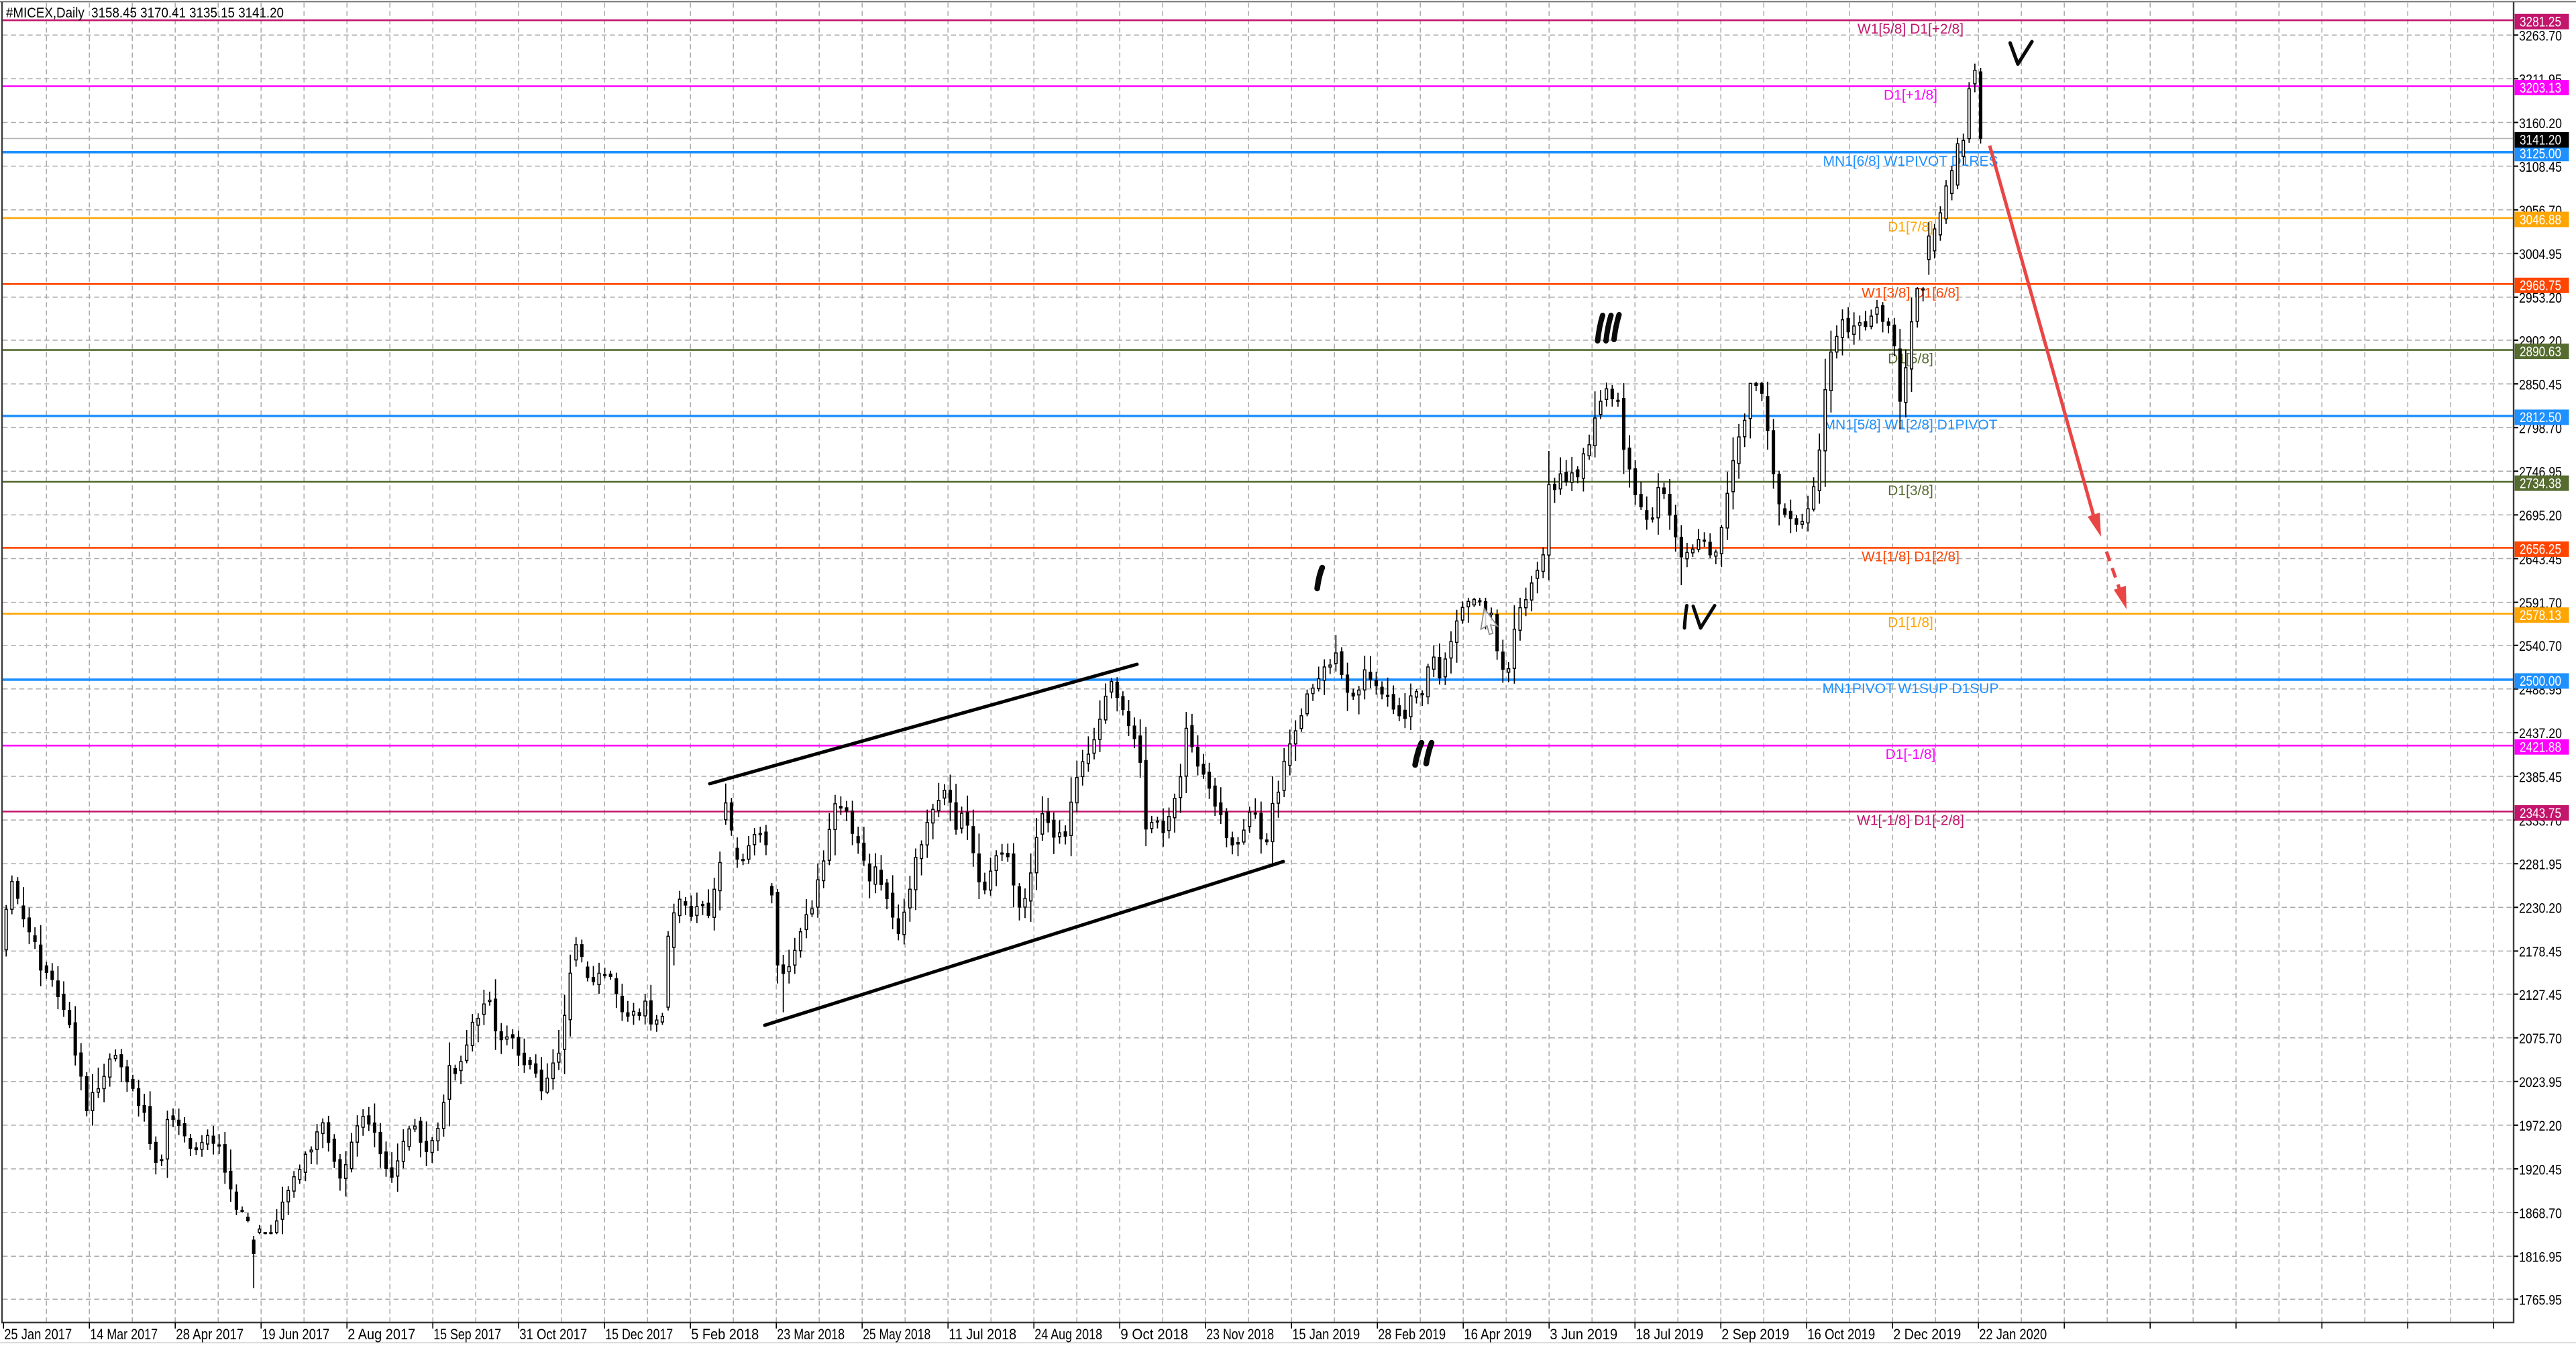 Image resolution: width=2576 pixels, height=1346 pixels. What do you see at coordinates (2540, 1039) in the screenshot?
I see `svg-text: 2075.70` at bounding box center [2540, 1039].